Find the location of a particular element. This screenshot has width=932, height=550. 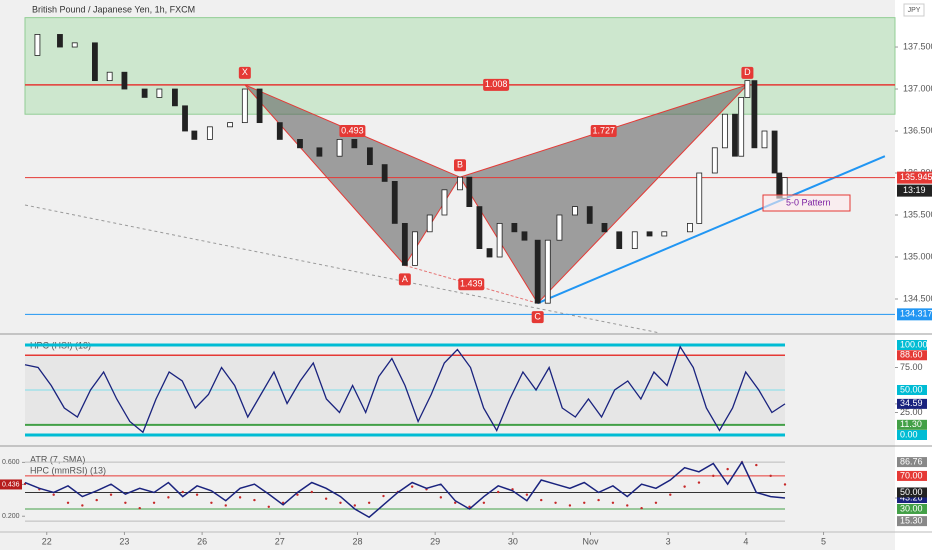

x-tick-label: 4 is located at coordinates (745, 541).